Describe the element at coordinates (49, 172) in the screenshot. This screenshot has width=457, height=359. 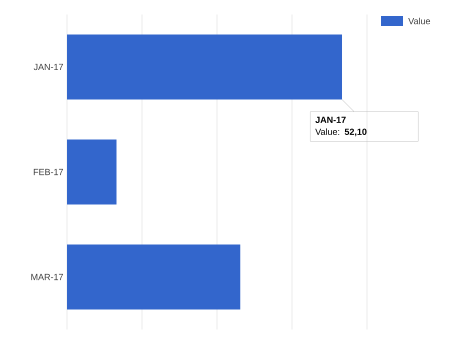
I see `y-tick-label: FEB-17` at that location.